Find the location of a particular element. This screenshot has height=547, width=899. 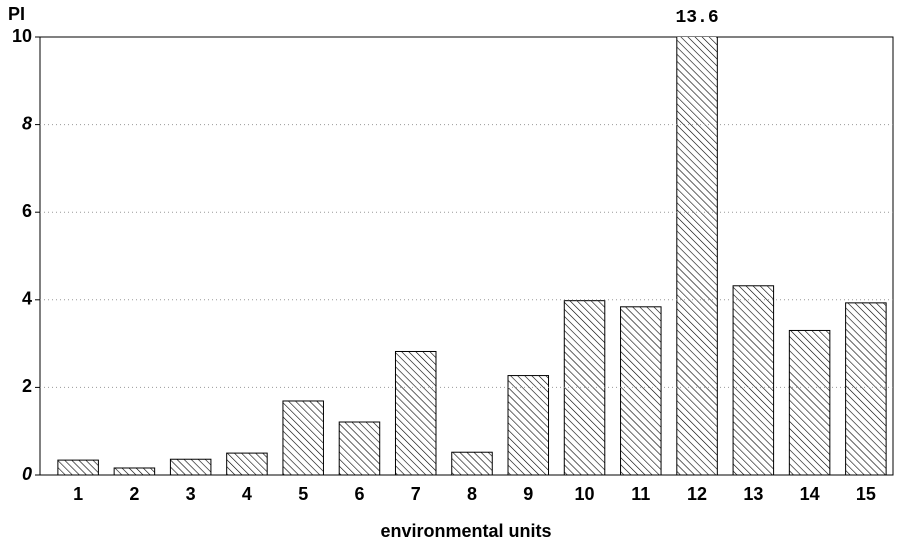

x-tick-label: 15 is located at coordinates (866, 494).